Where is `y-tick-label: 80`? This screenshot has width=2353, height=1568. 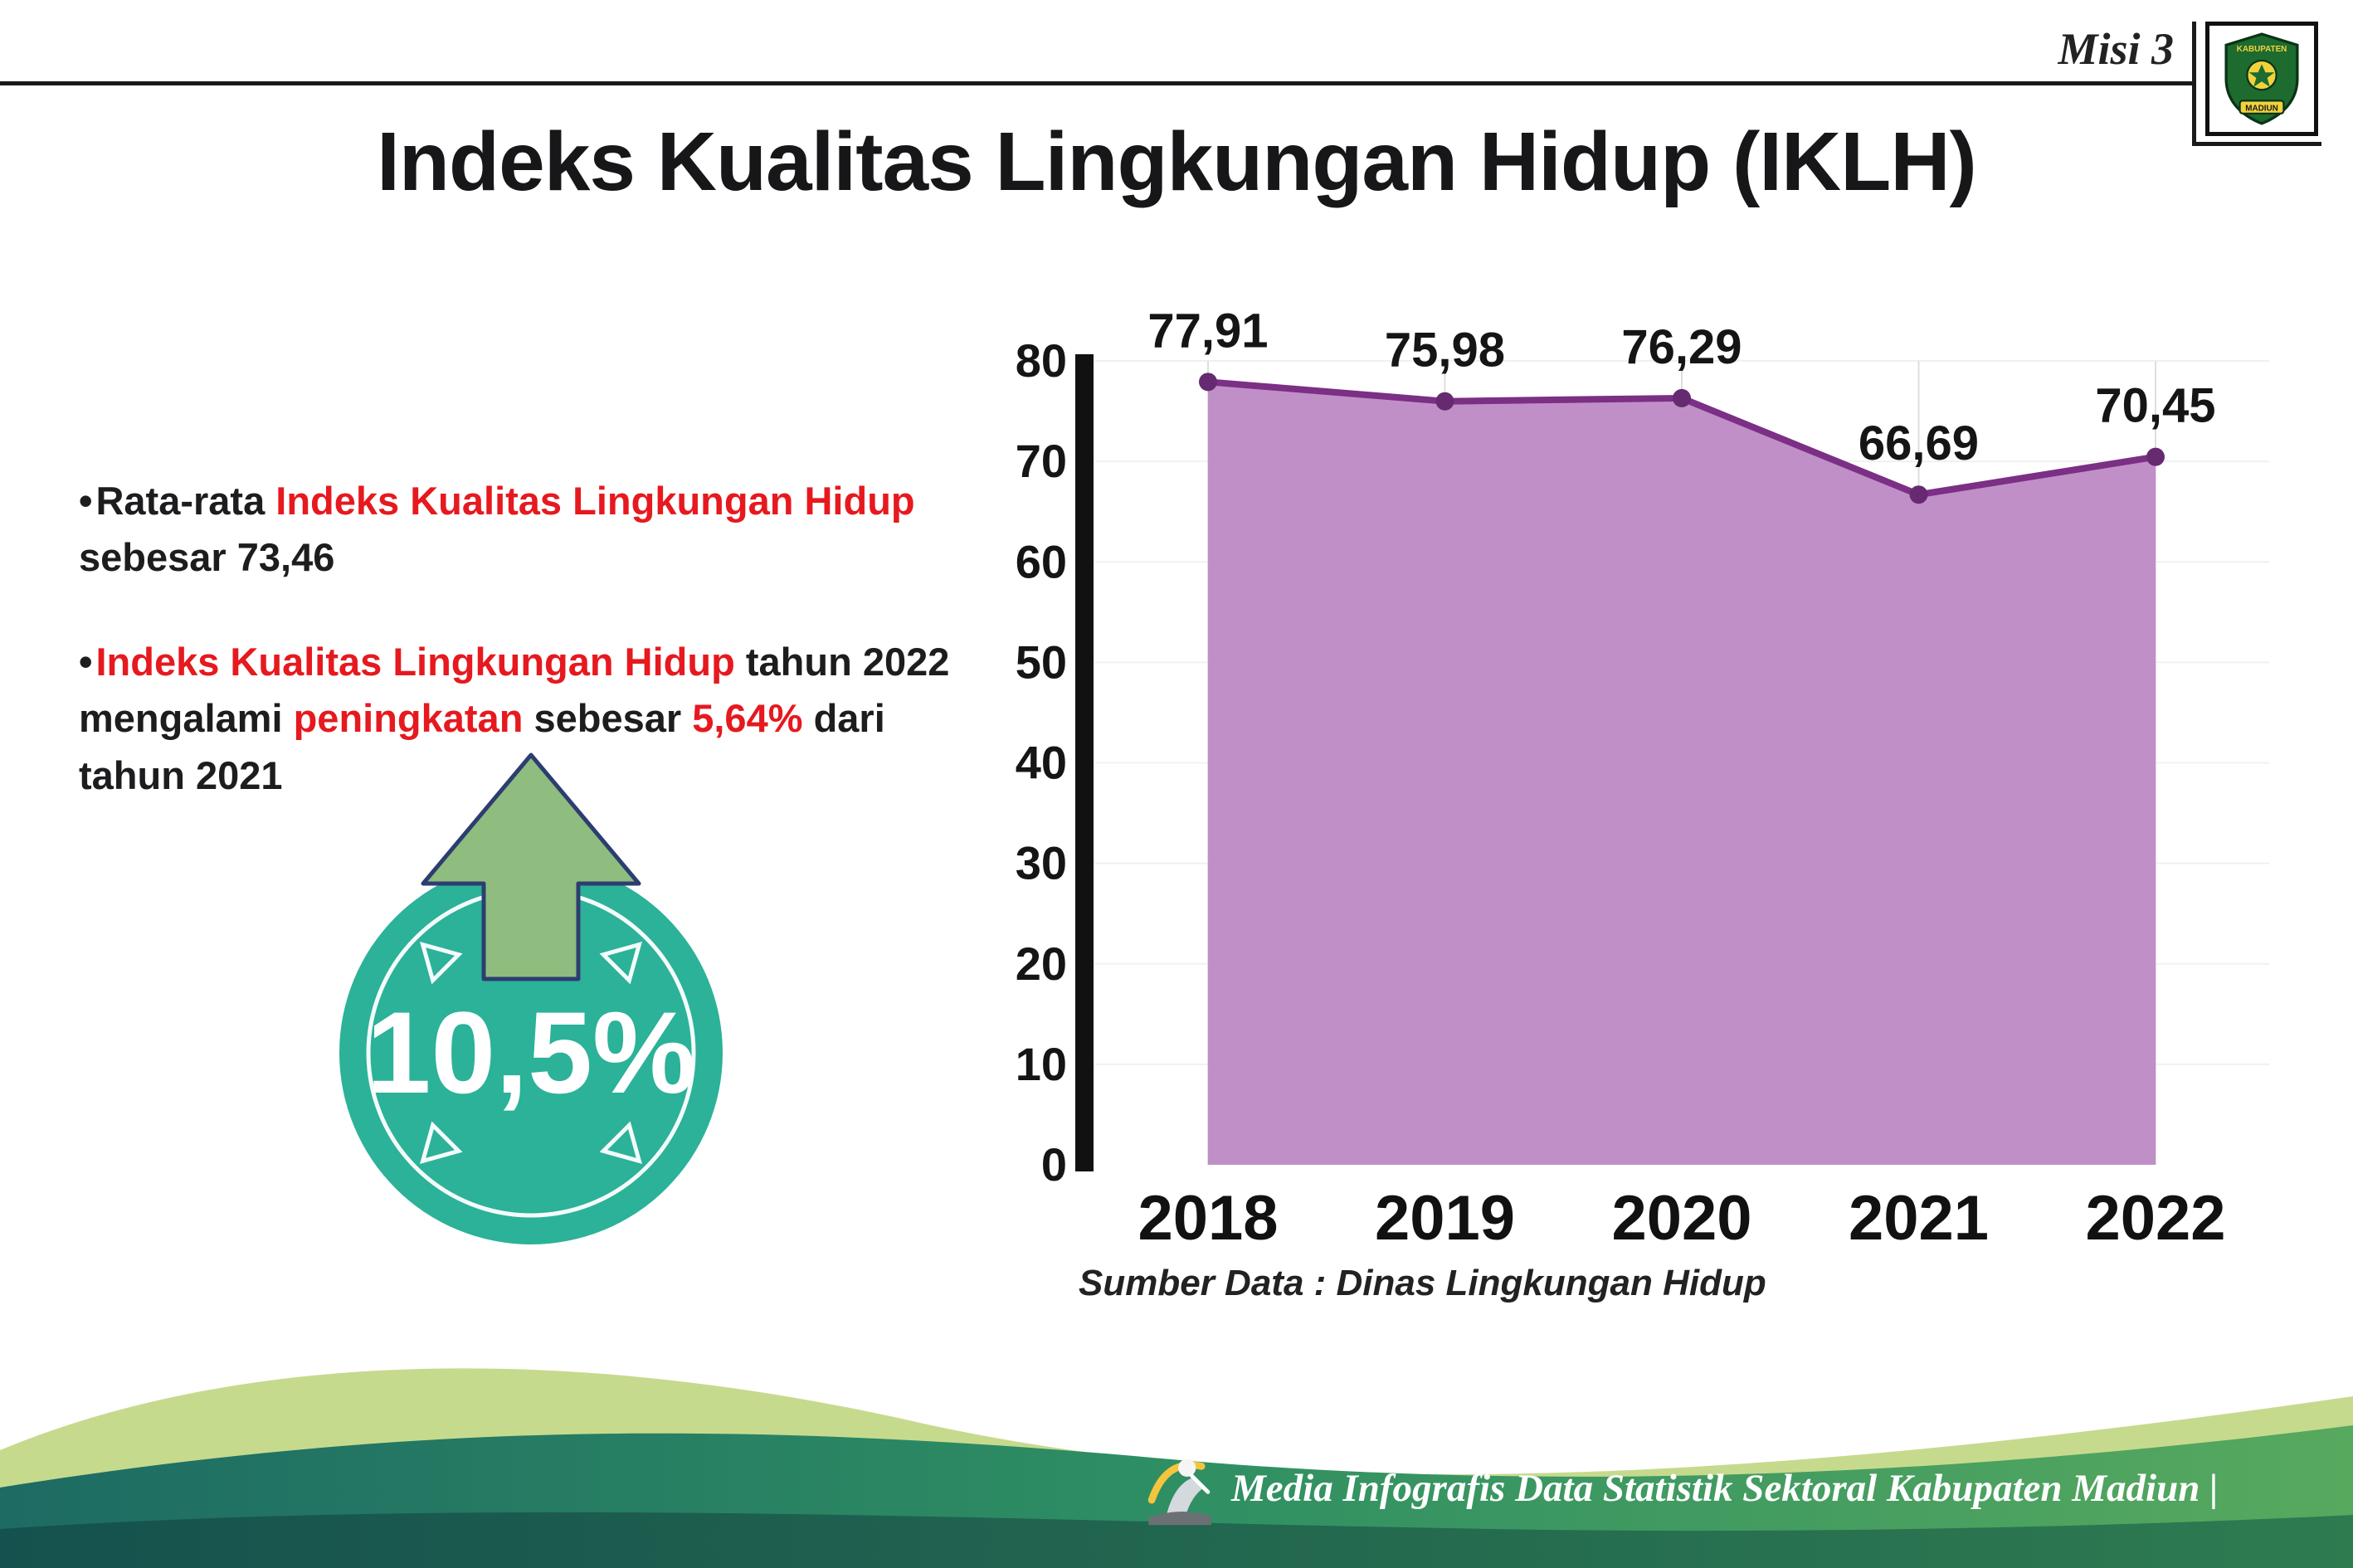 y-tick-label: 80 is located at coordinates (1041, 360).